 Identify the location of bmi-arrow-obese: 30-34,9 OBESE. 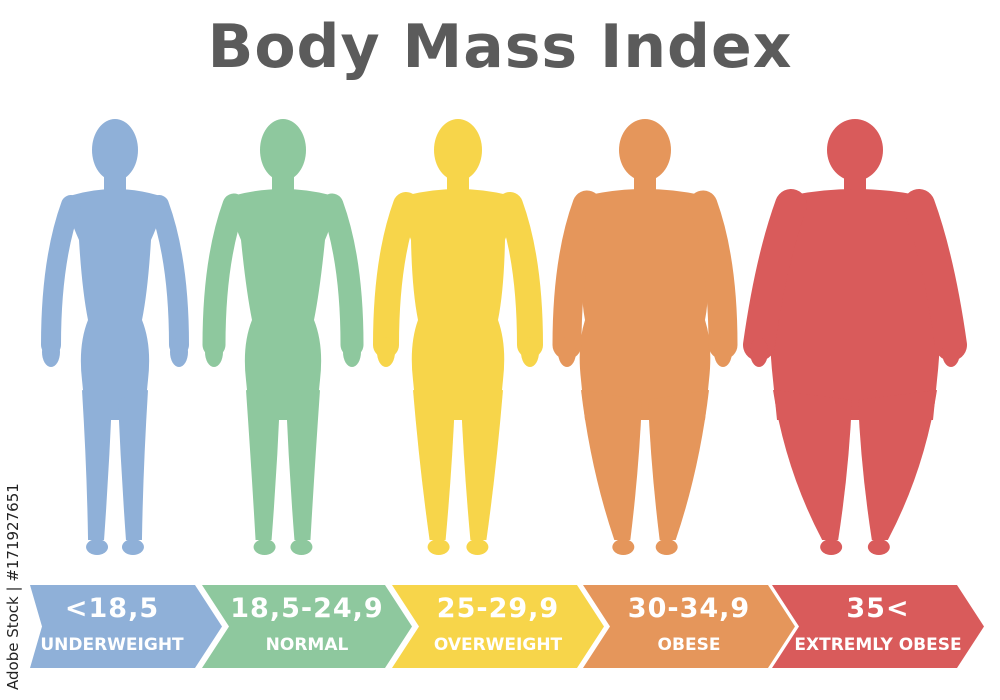
(689, 626).